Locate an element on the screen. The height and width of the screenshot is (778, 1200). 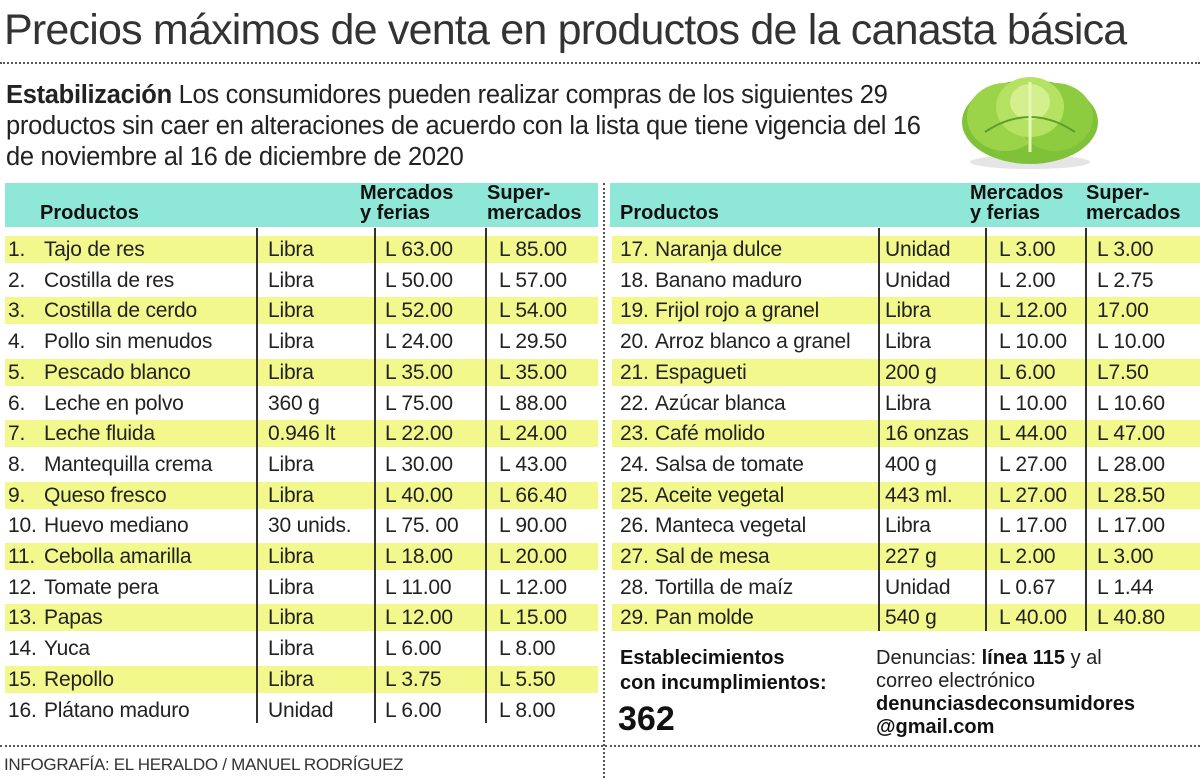
table-row: 3. Costilla de cerdo Libra L 52.00 L 54.00 is located at coordinates (301, 311).